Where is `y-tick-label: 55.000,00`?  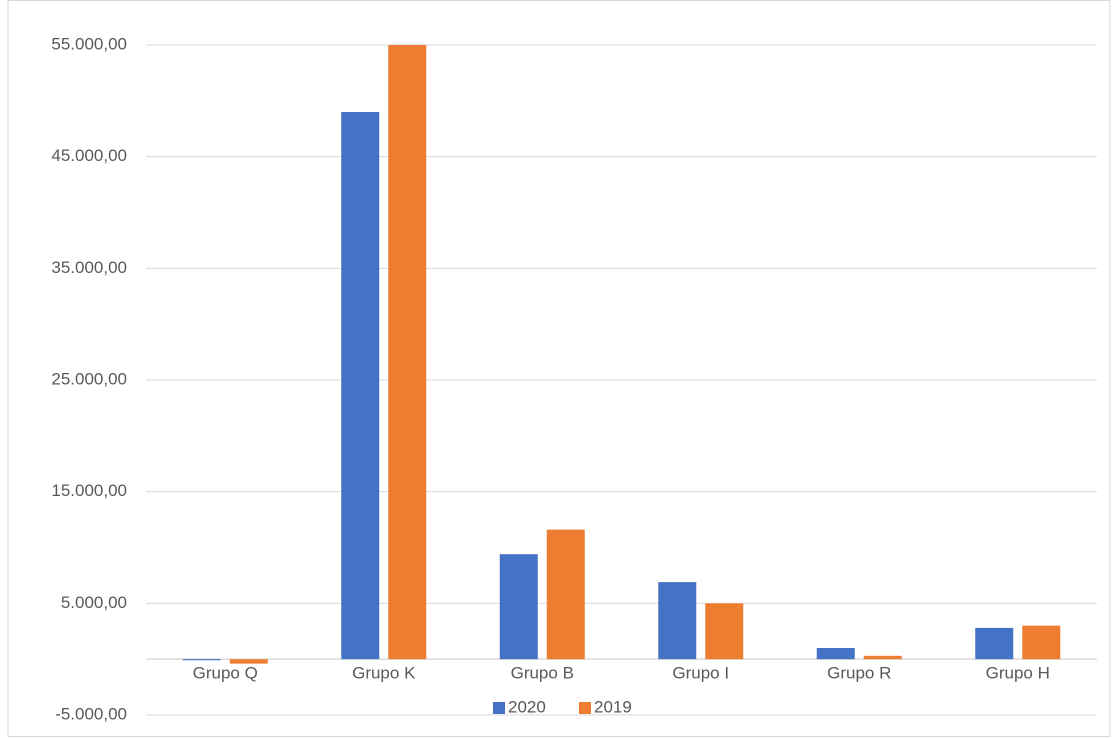 y-tick-label: 55.000,00 is located at coordinates (89, 43).